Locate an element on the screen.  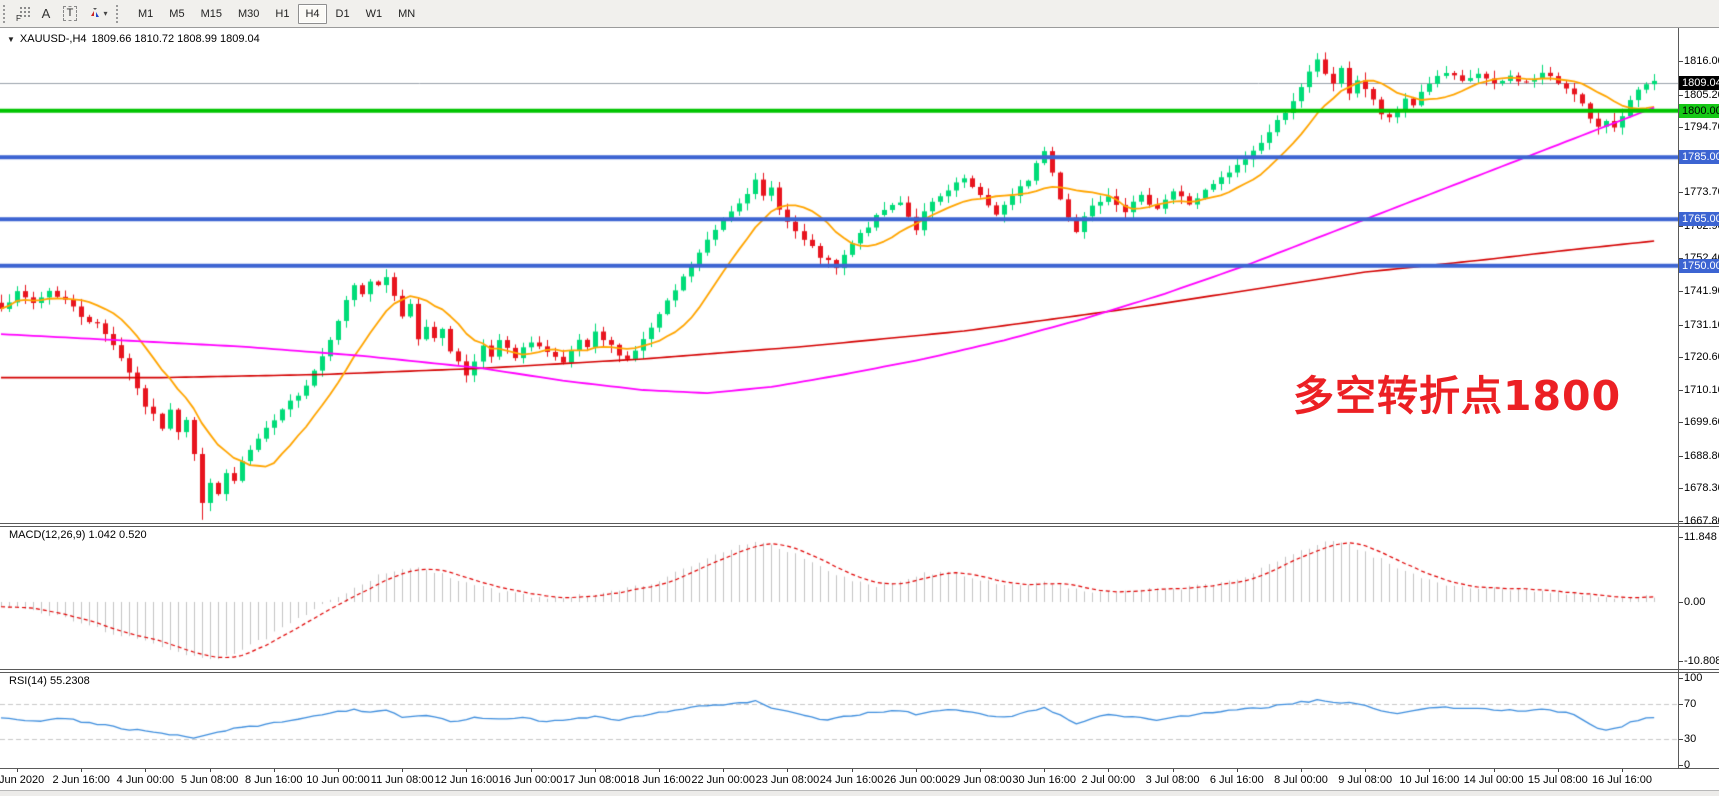
price-level-label-1800.00: 1800.00 is located at coordinates (1699, 111).